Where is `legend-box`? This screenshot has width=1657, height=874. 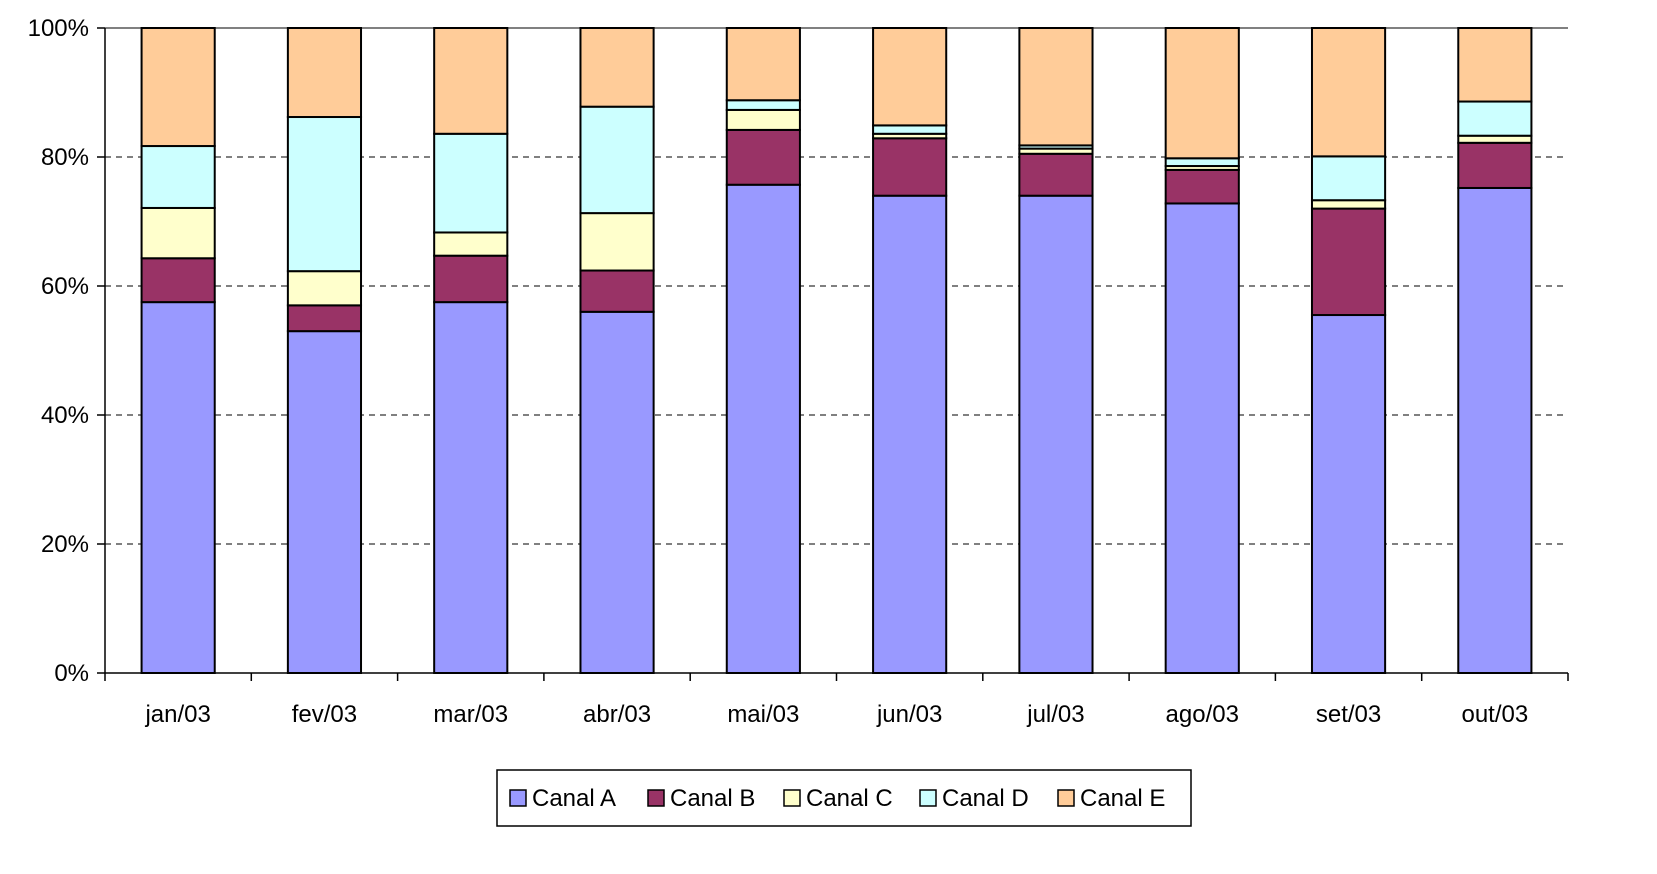 legend-box is located at coordinates (844, 798).